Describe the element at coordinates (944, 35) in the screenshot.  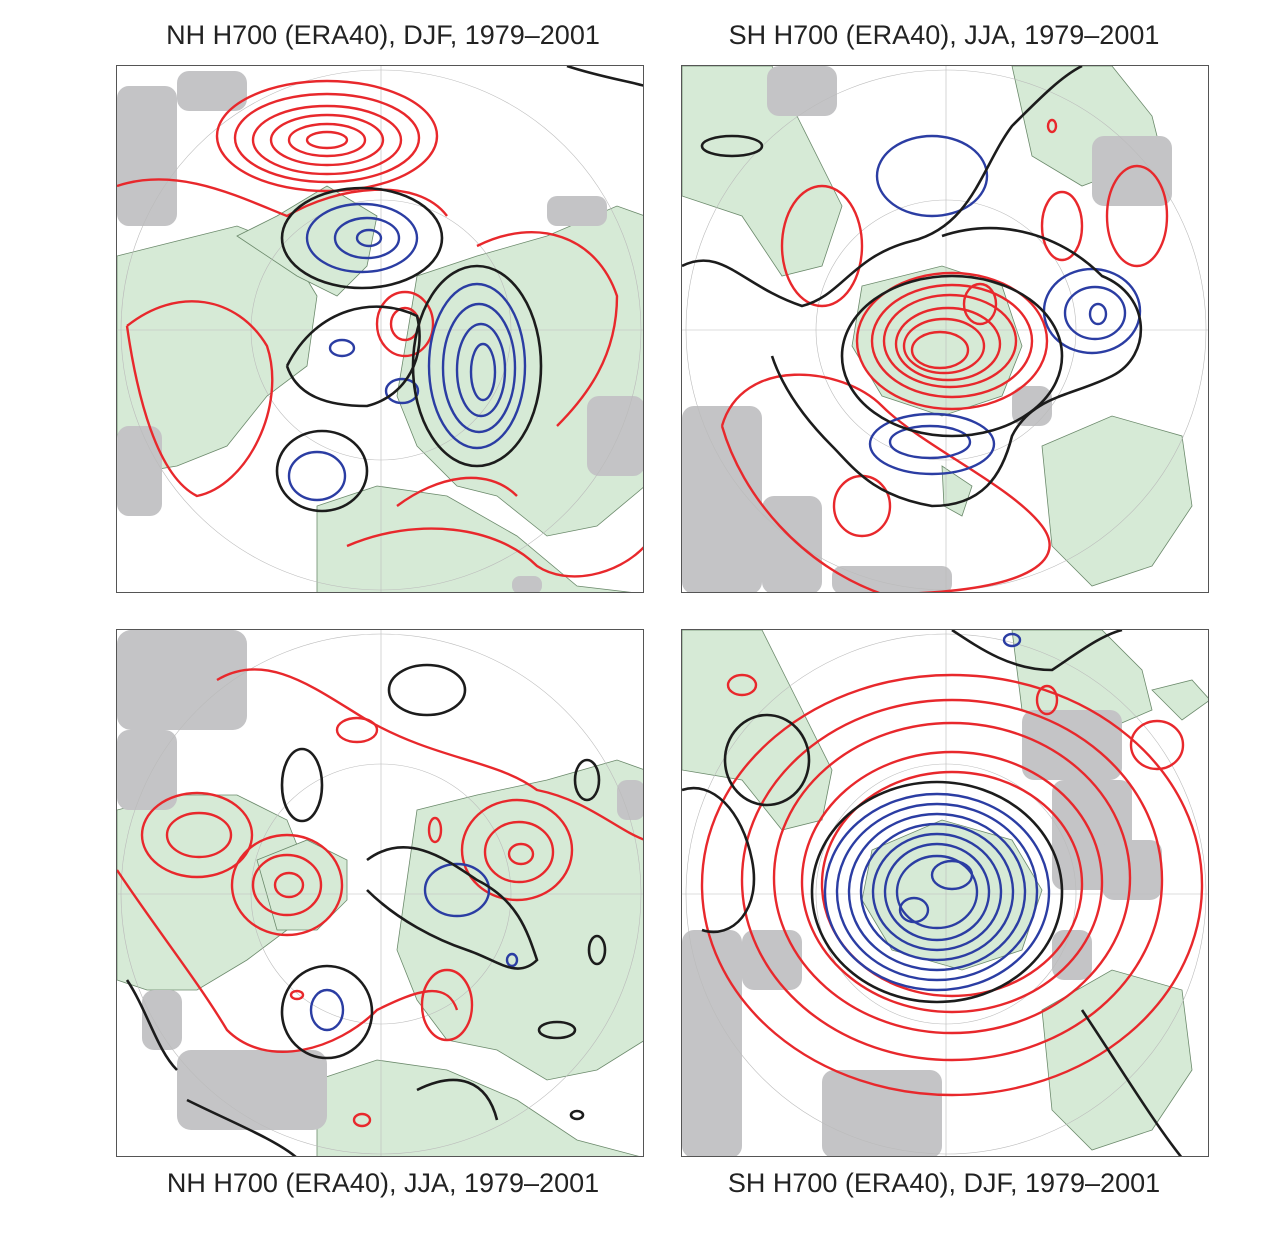
I see `panel-title-sh-jja: SH H700 (ERA40), JJA, 1979–2001` at that location.